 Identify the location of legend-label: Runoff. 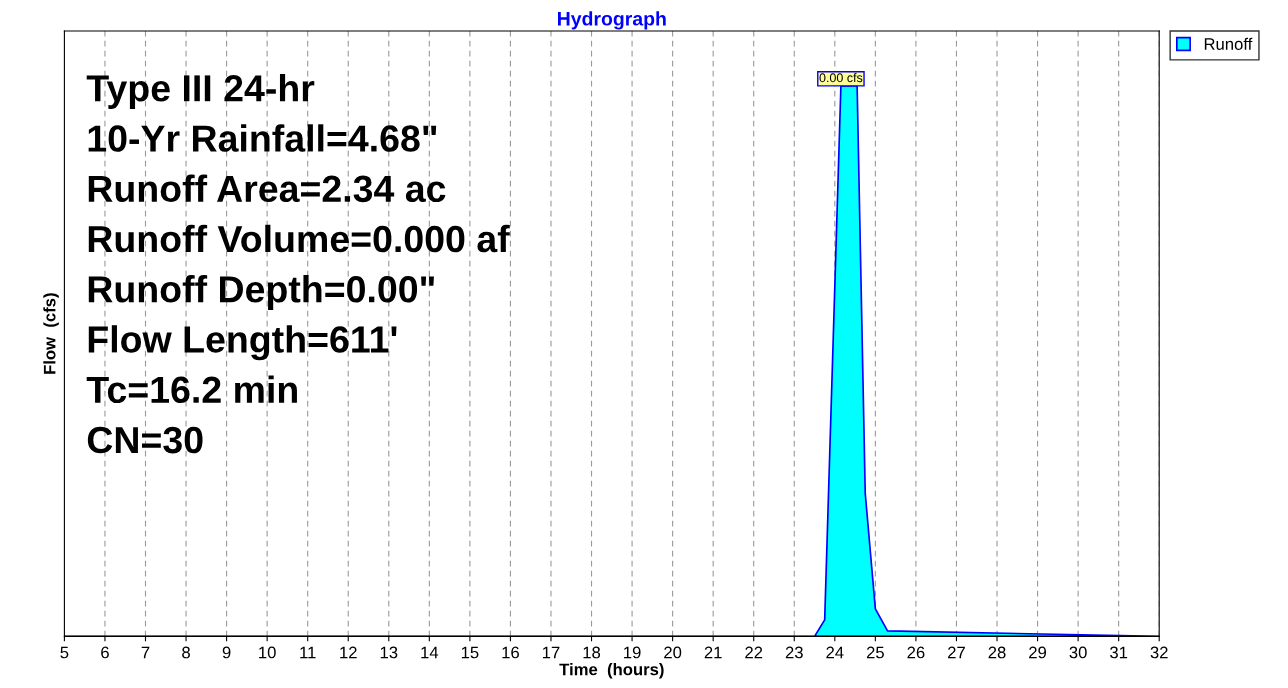
(1228, 43).